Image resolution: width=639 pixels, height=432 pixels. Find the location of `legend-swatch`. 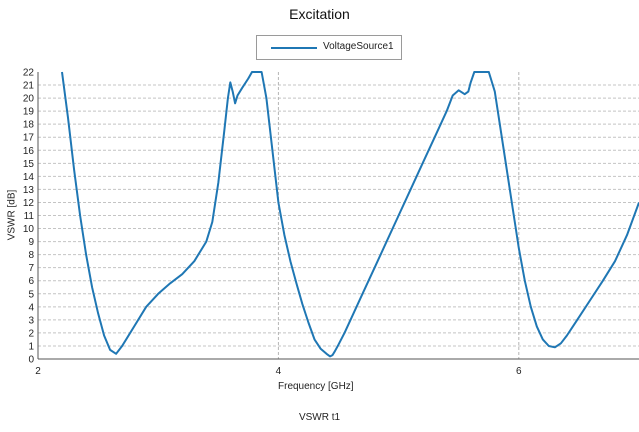

legend-swatch is located at coordinates (294, 48).